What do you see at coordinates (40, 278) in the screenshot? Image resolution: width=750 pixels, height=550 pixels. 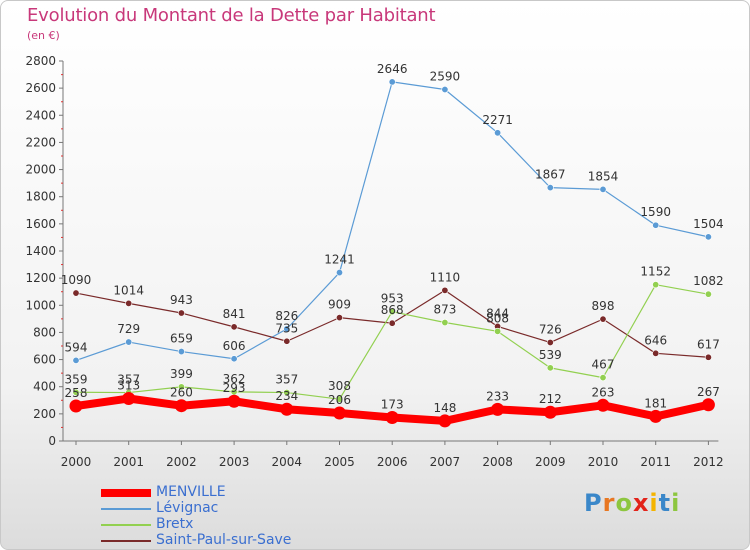 I see `y-tick-label: 1200` at bounding box center [40, 278].